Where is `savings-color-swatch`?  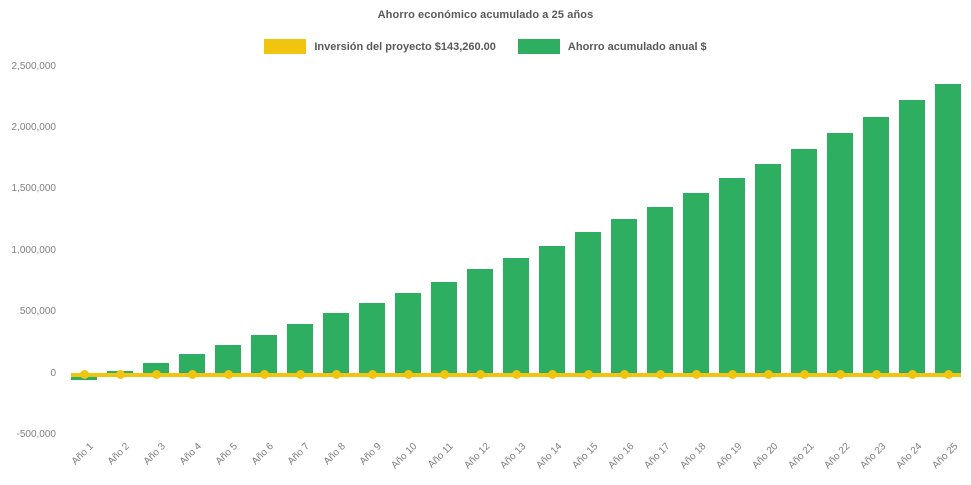 savings-color-swatch is located at coordinates (538, 46).